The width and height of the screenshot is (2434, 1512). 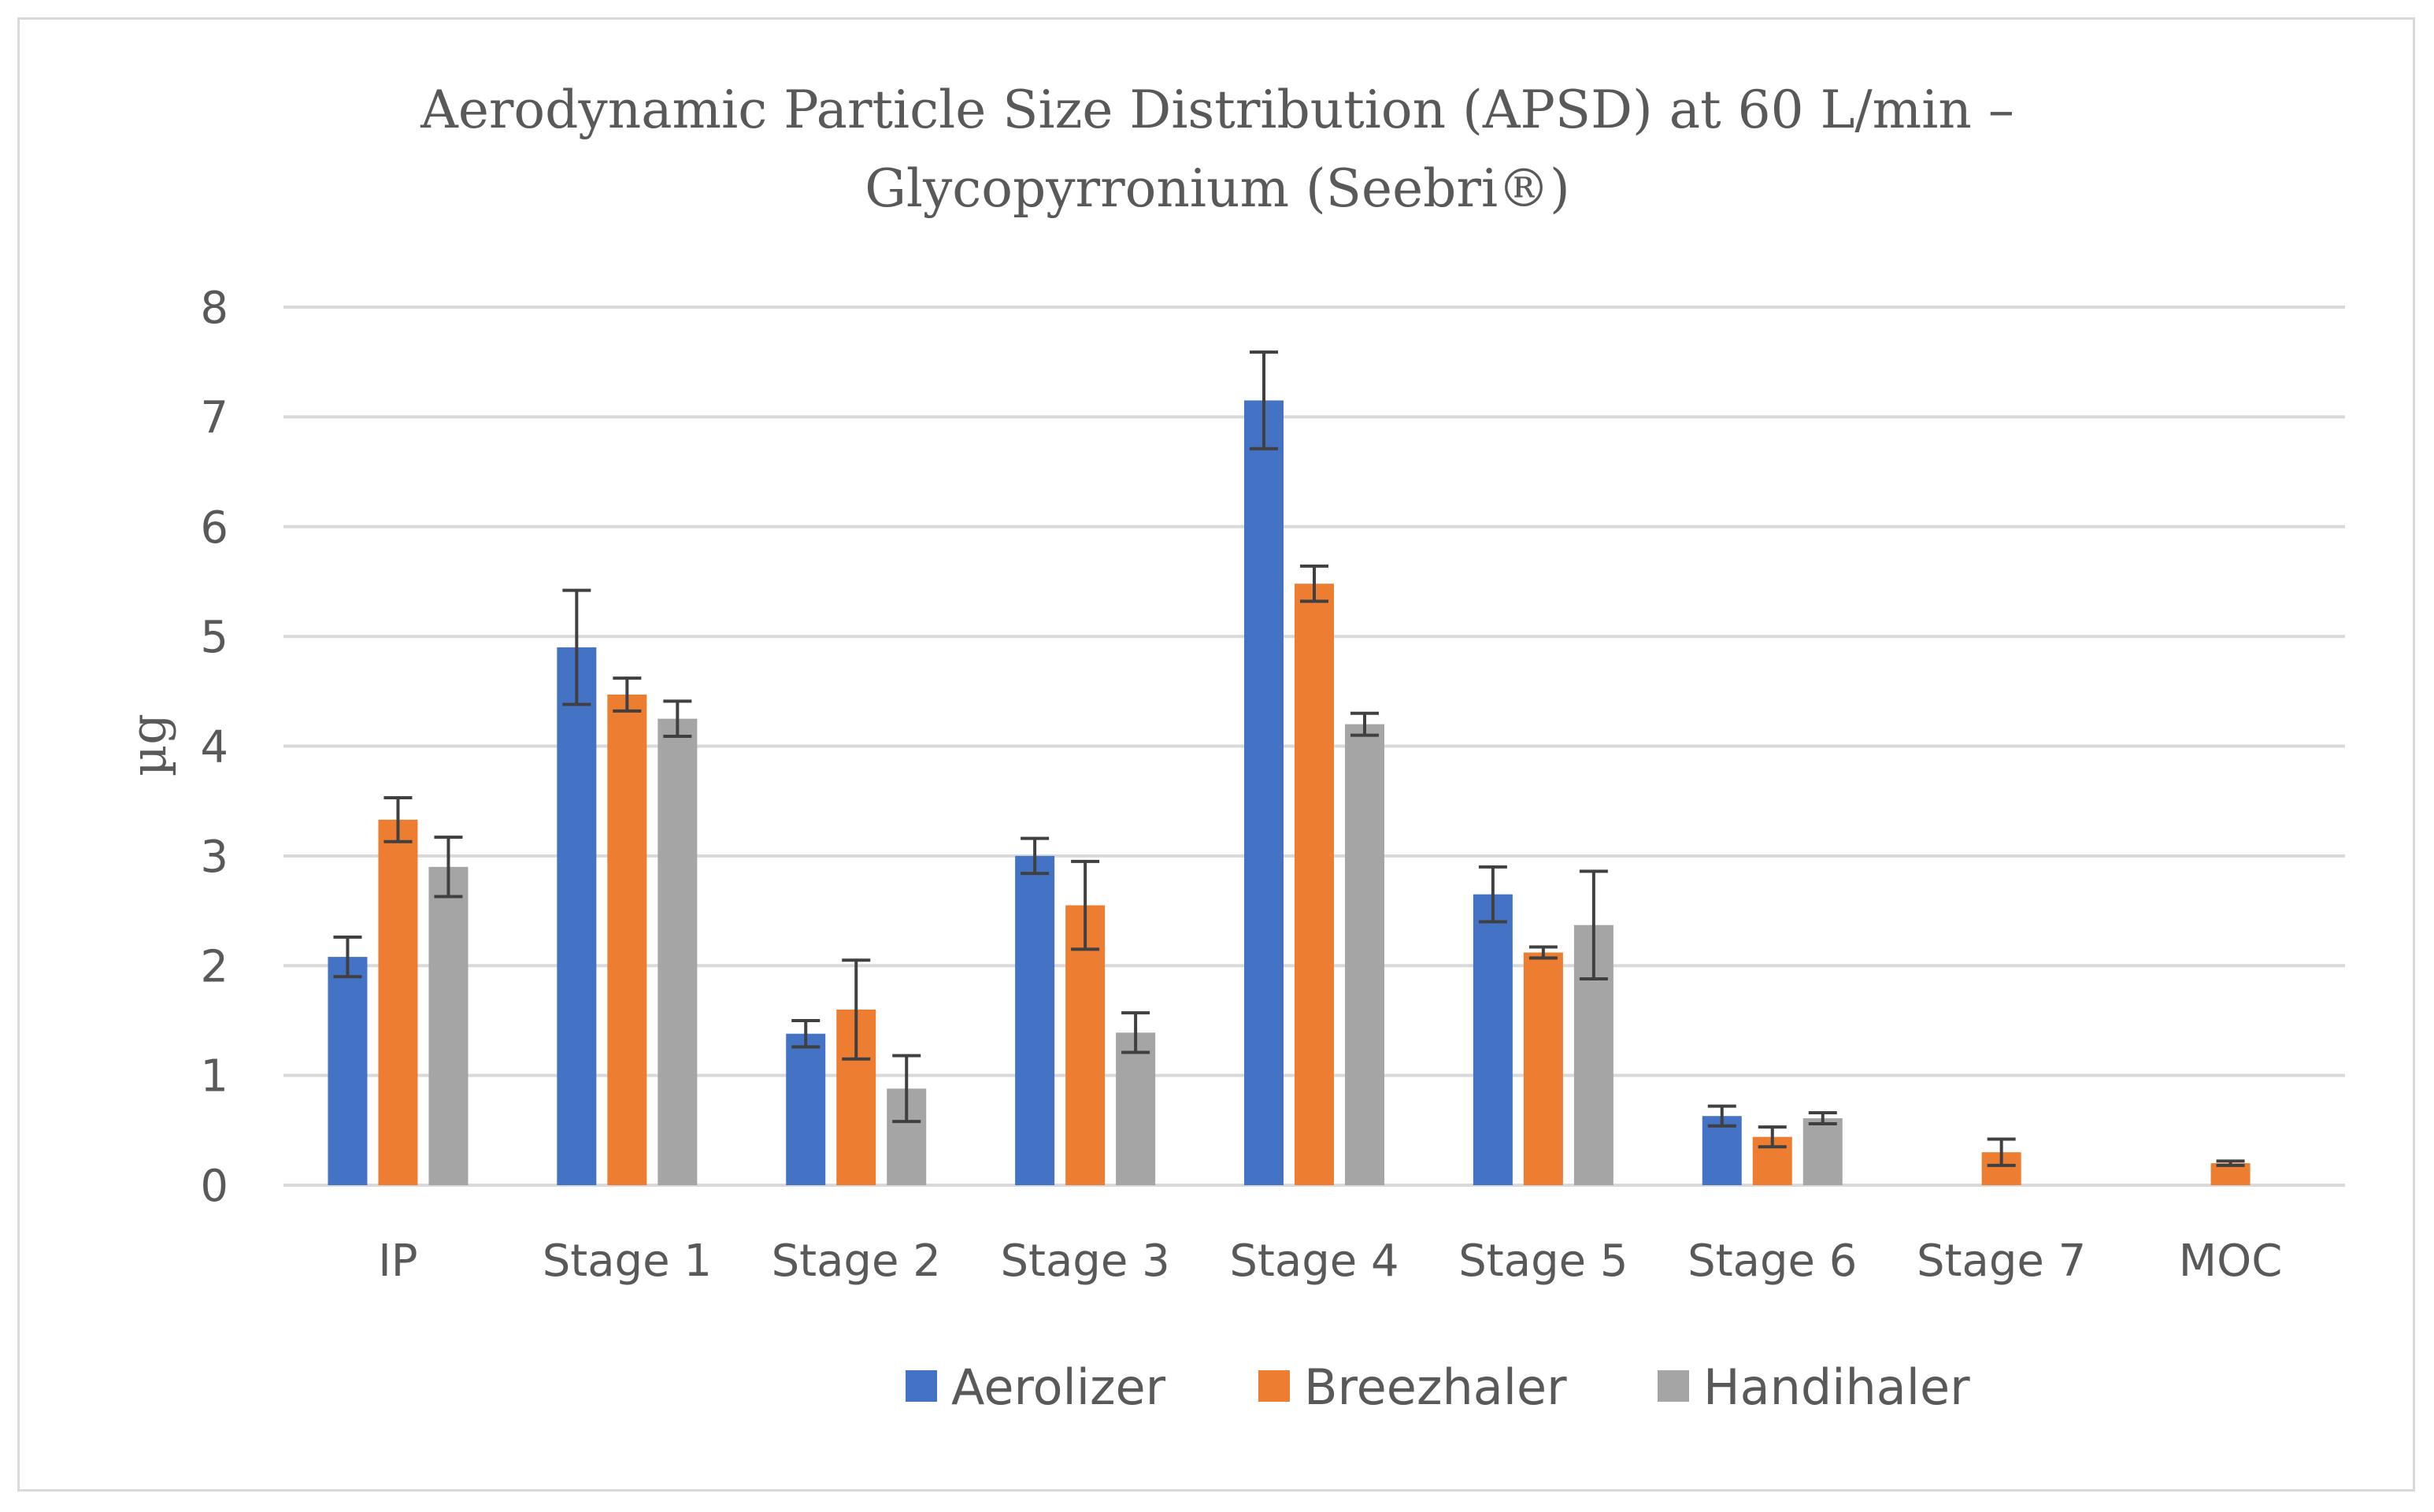 I want to click on legend-label-handihaler: Handihaler, so click(x=1836, y=1387).